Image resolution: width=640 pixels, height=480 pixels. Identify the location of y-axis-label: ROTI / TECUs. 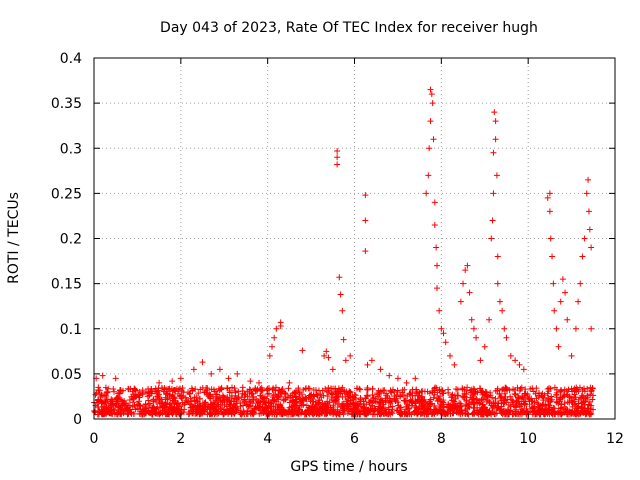
(14, 238).